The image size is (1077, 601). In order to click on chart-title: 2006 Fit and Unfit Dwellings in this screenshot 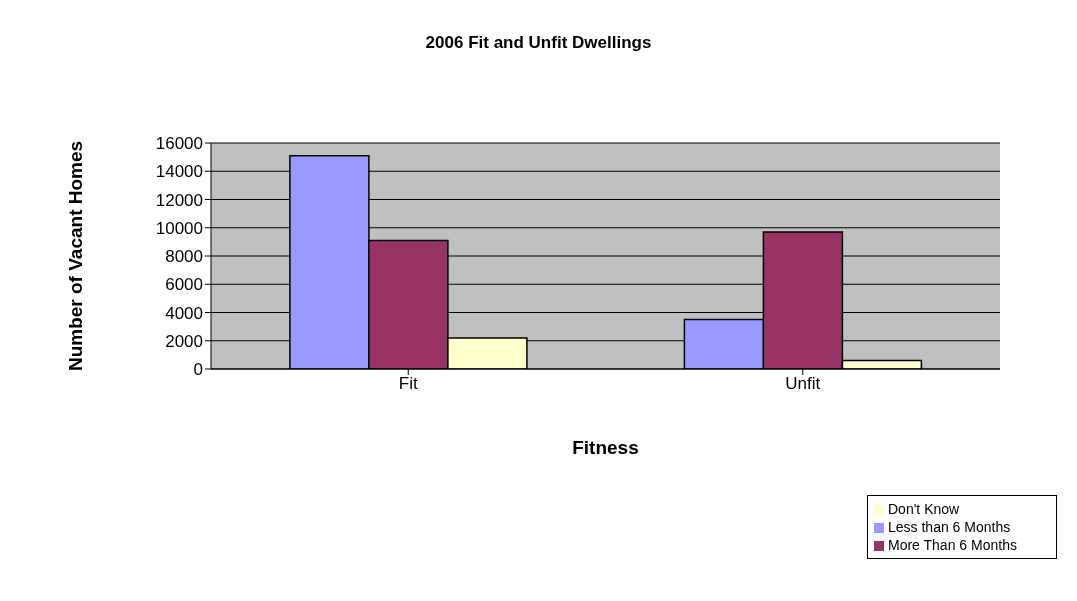, I will do `click(538, 43)`.